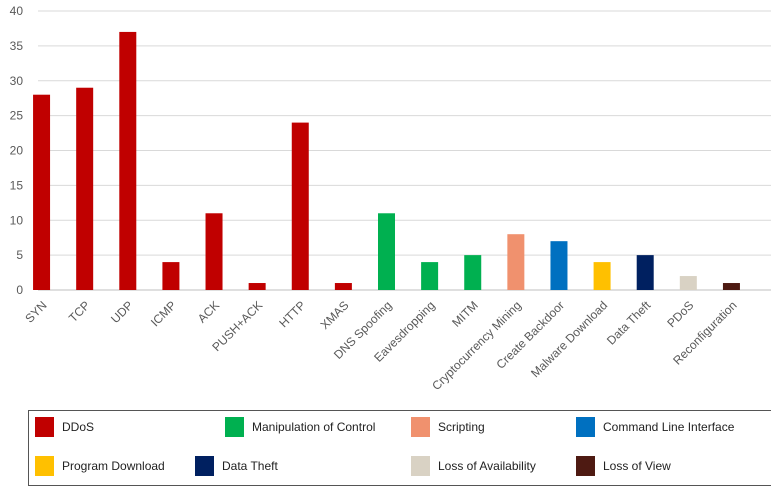  What do you see at coordinates (688, 283) in the screenshot?
I see `bar-pdos` at bounding box center [688, 283].